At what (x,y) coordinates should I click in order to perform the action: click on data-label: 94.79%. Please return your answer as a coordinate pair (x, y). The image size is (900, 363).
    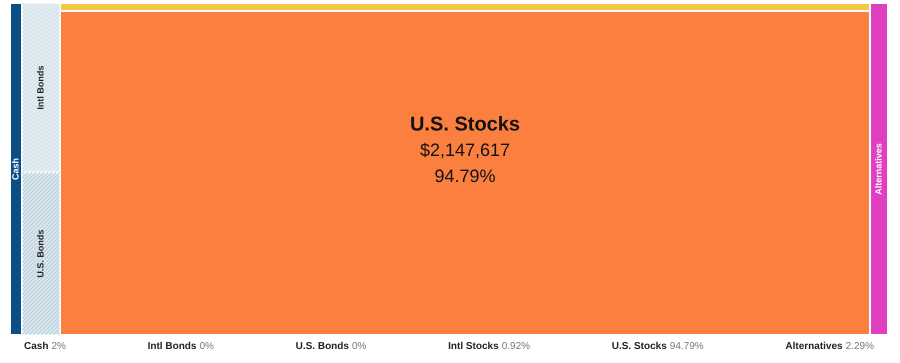
    Looking at the image, I should click on (687, 346).